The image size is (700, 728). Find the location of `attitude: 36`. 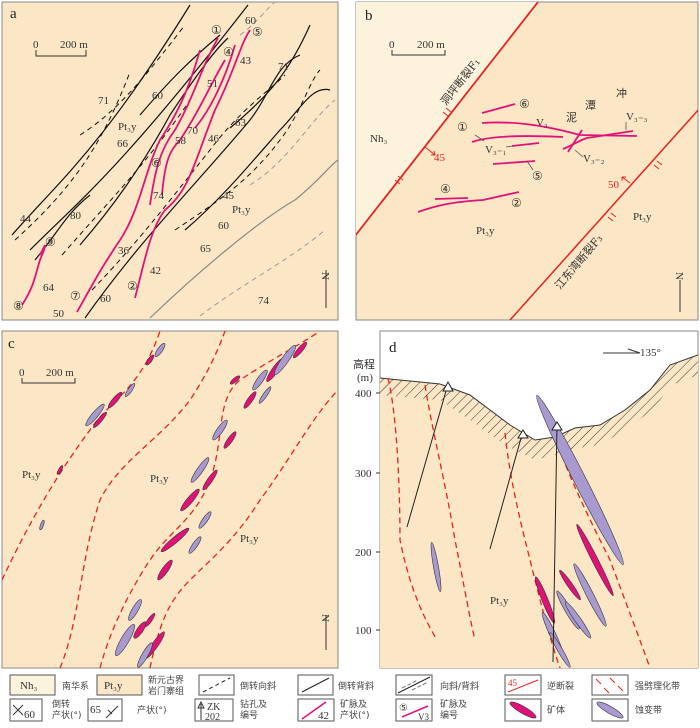

attitude: 36 is located at coordinates (124, 251).